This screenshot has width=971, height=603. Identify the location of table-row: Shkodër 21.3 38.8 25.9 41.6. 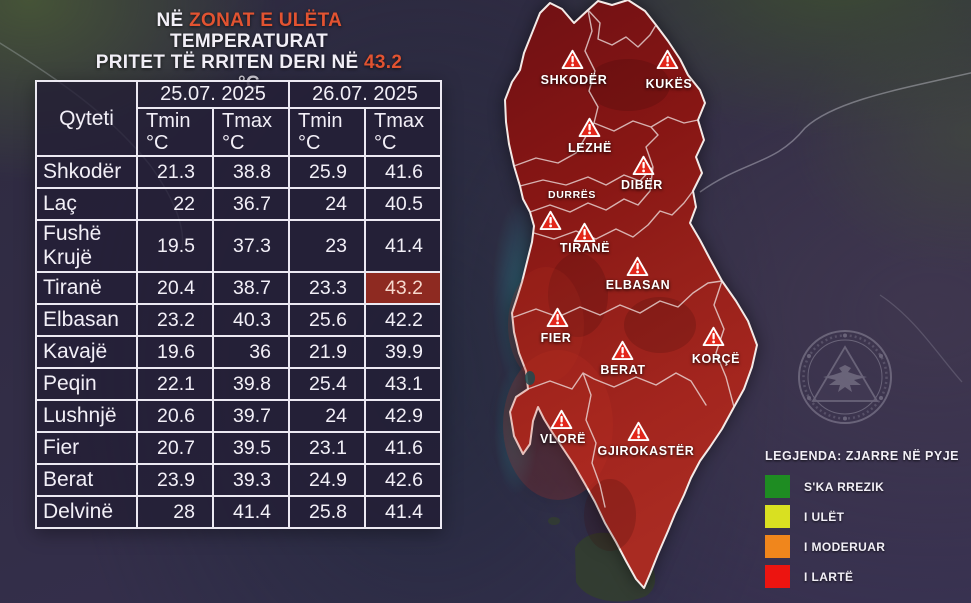
(238, 172).